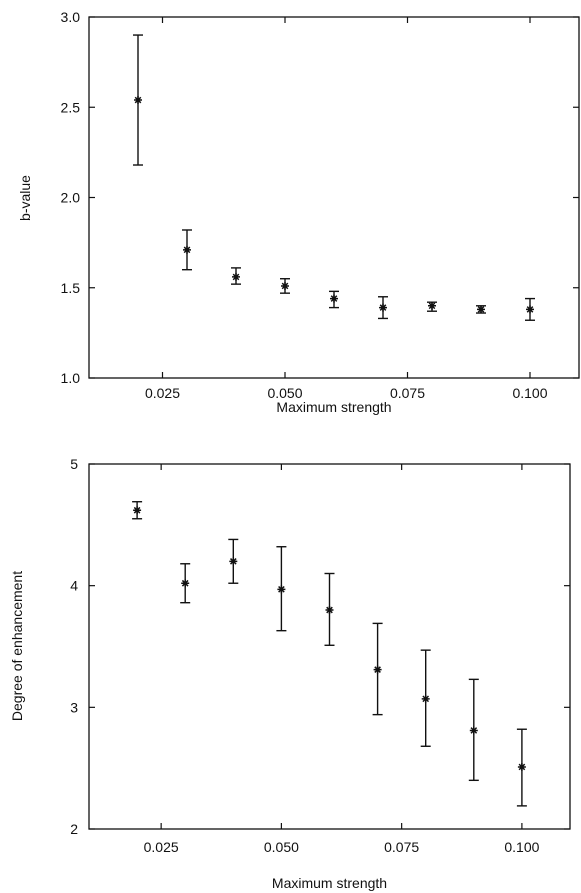  I want to click on y-tick-label: 3.0, so click(71, 17).